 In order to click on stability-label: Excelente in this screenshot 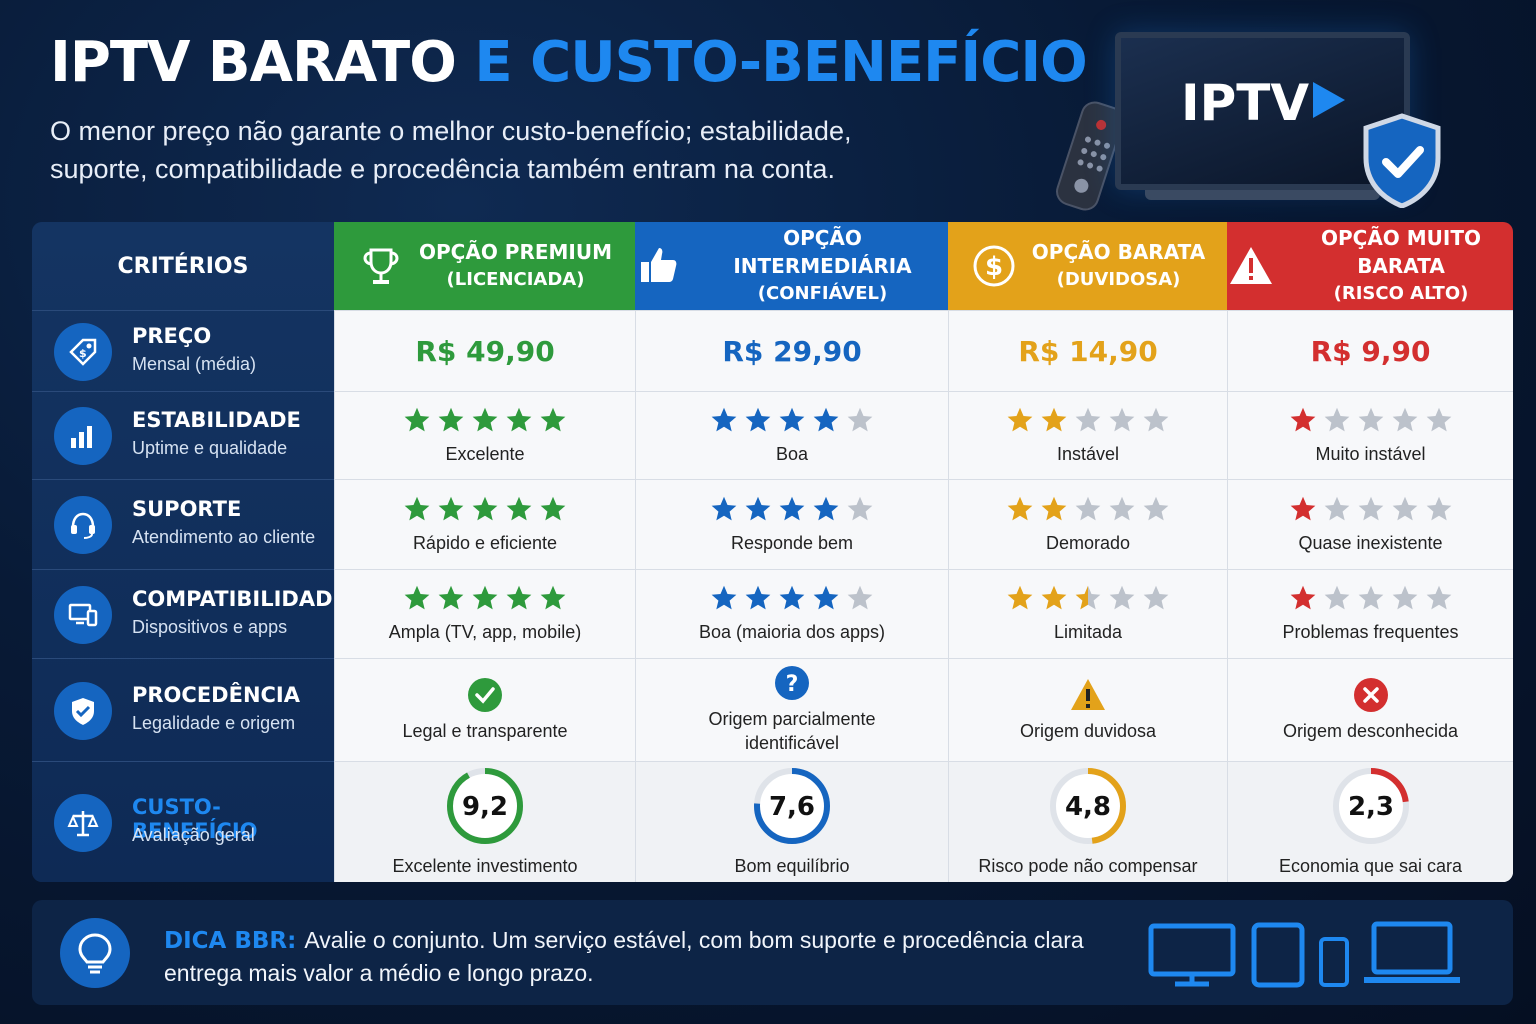, I will do `click(485, 453)`.